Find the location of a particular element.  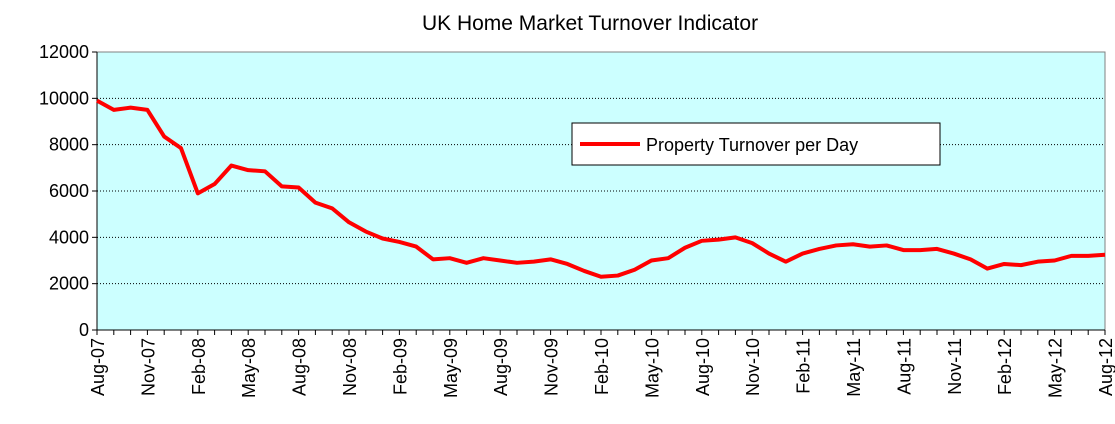

x-tick-label: May-12 is located at coordinates (1056, 368).